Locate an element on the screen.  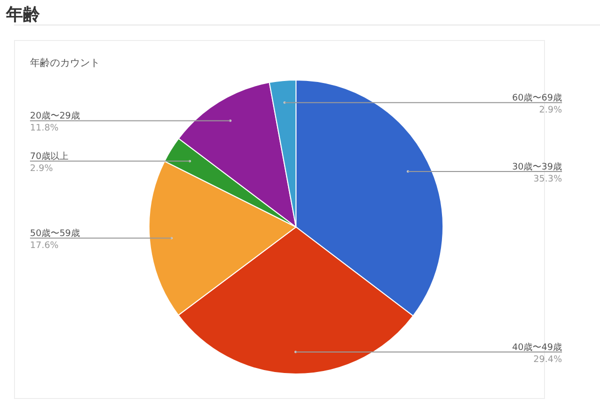
slice-label: 20歳〜29歳 is located at coordinates (55, 116).